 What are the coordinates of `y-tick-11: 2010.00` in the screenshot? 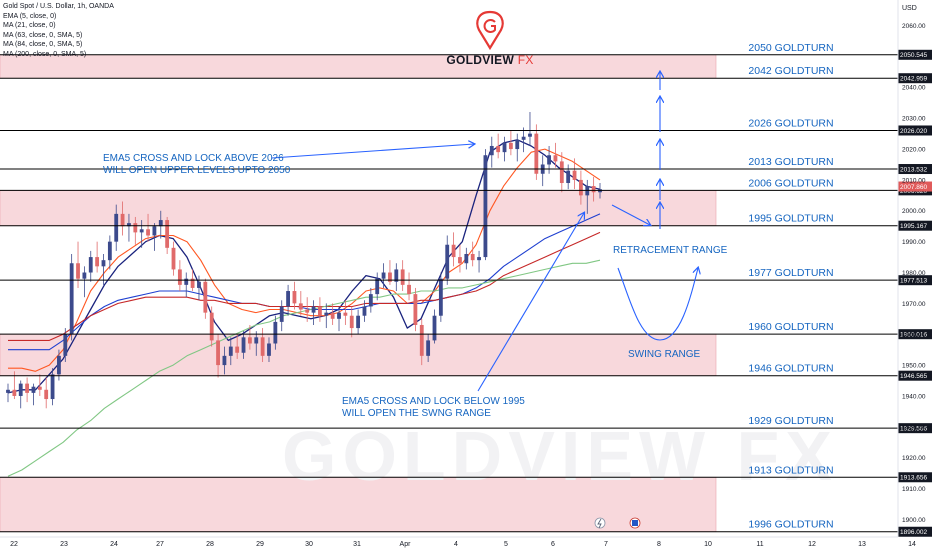 It's located at (914, 180).